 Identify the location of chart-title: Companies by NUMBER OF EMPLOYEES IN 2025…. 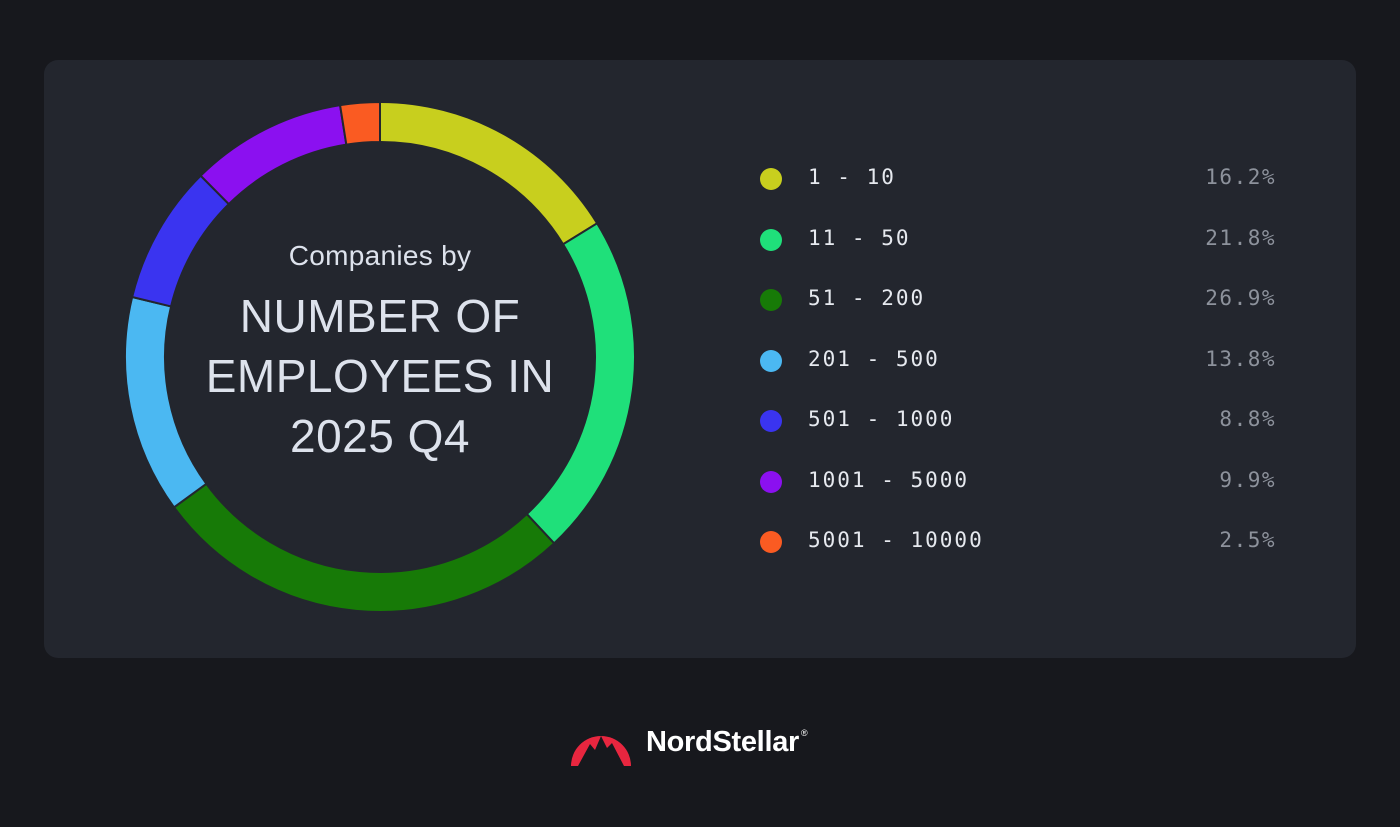
(380, 353).